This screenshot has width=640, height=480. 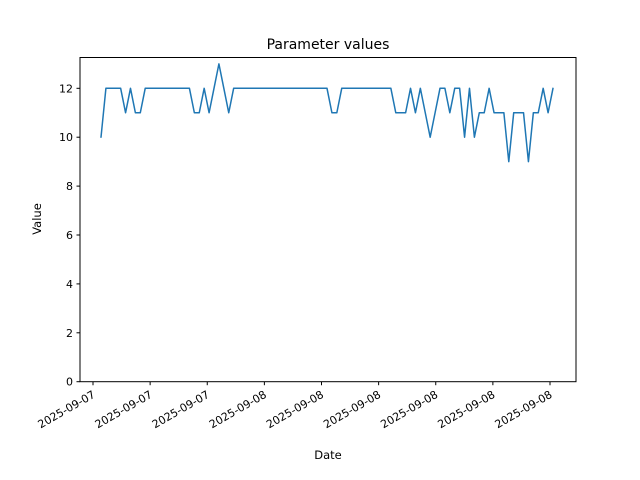 I want to click on y-tick-label: 10, so click(x=66, y=137).